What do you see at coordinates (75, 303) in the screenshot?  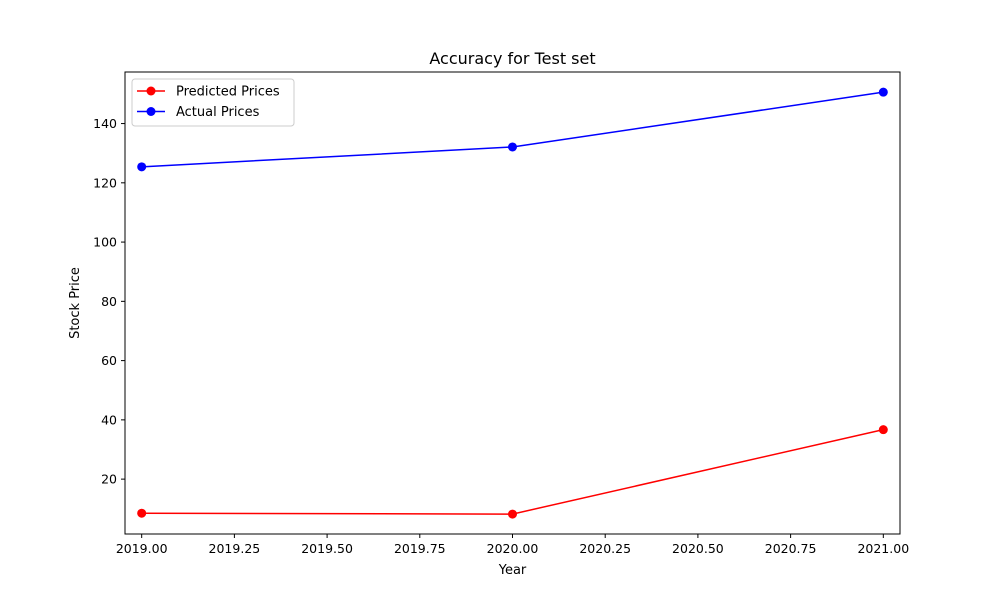 I see `y-axis-label: Stock Price` at bounding box center [75, 303].